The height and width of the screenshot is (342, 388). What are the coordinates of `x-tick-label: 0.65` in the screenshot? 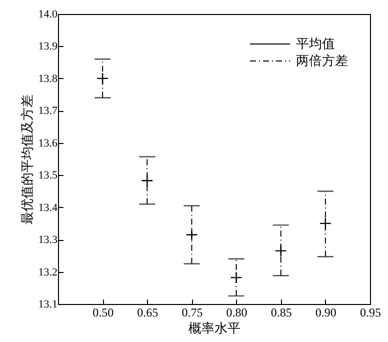 It's located at (147, 313).